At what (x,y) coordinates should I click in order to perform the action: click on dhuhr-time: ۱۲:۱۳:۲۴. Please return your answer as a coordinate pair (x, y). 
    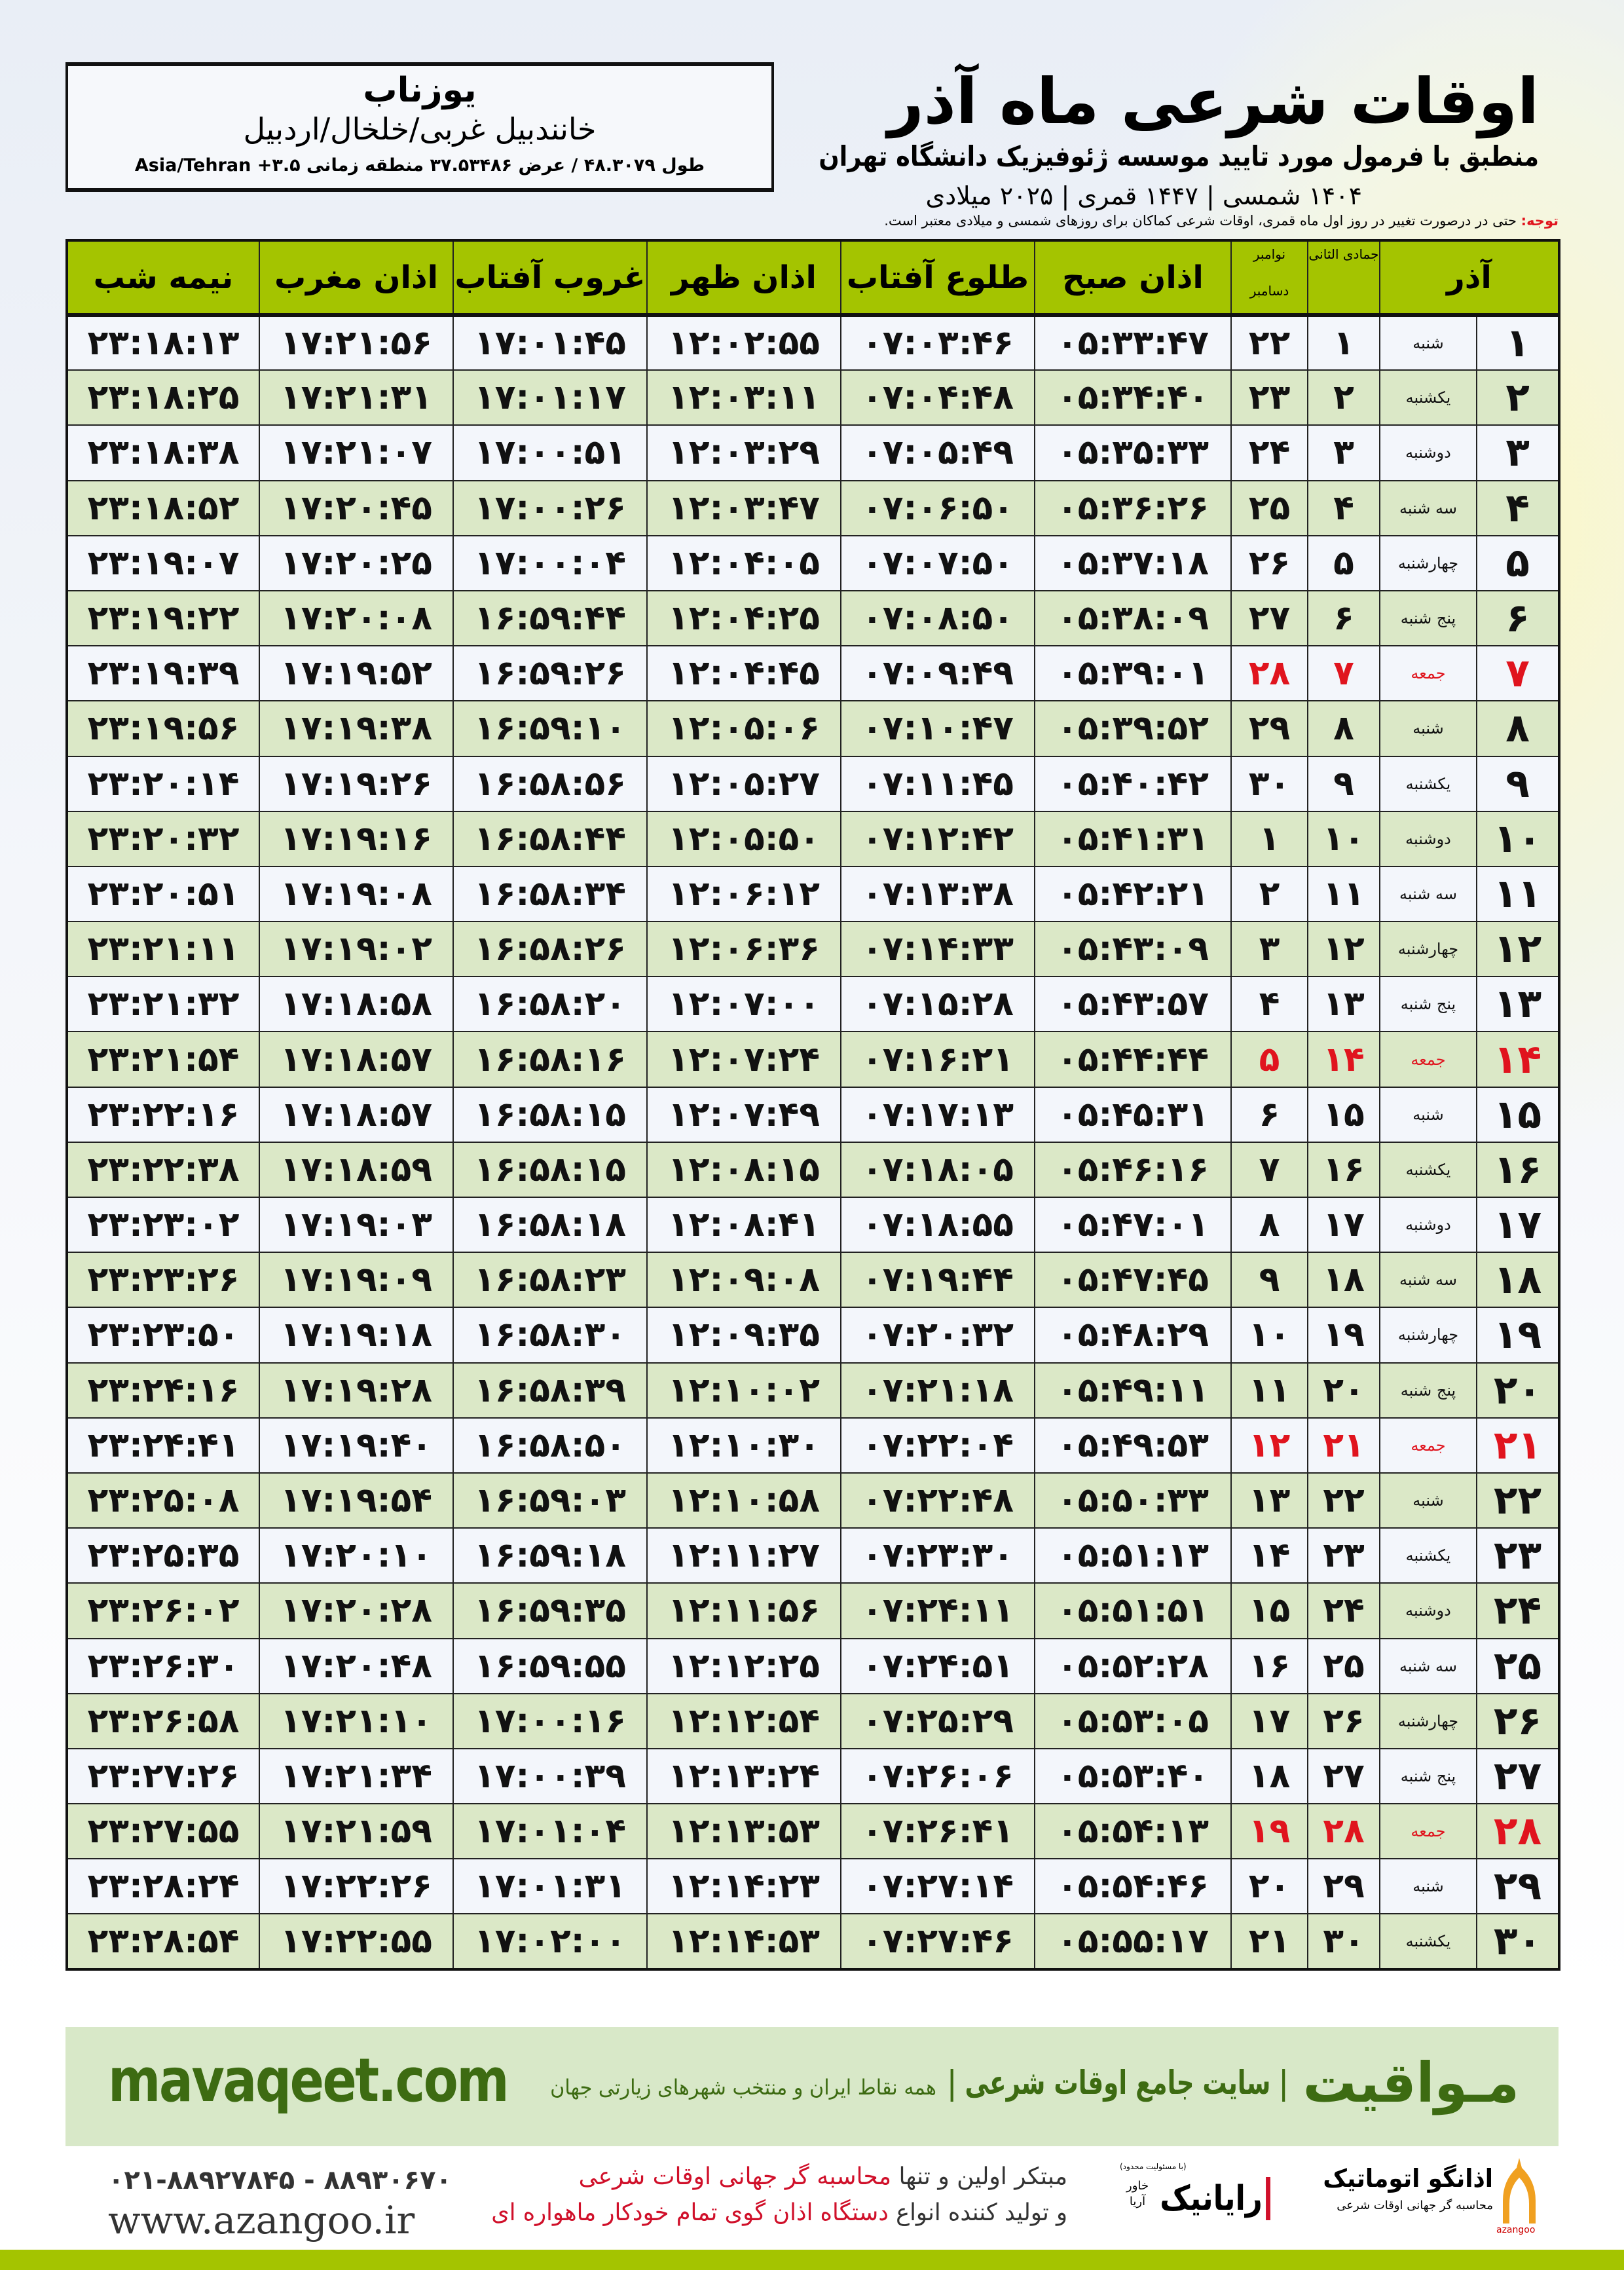
    Looking at the image, I should click on (743, 1776).